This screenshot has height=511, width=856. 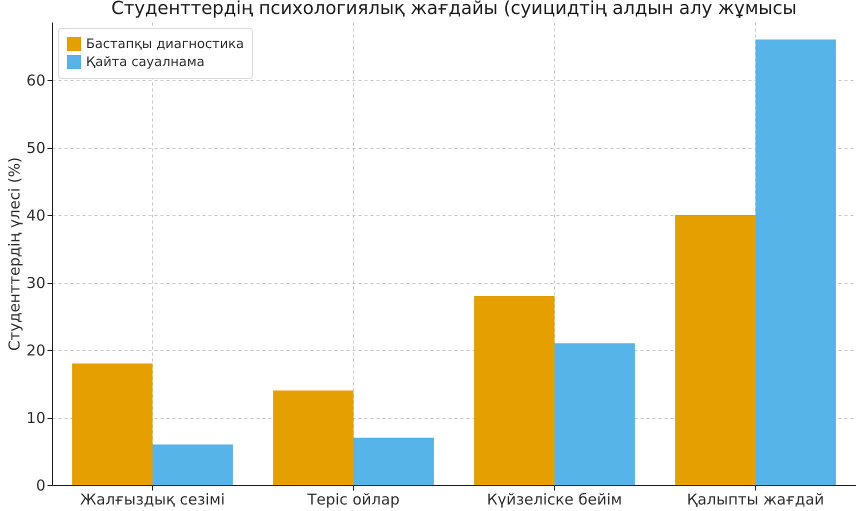 What do you see at coordinates (36, 418) in the screenshot?
I see `y-tick-label: 10` at bounding box center [36, 418].